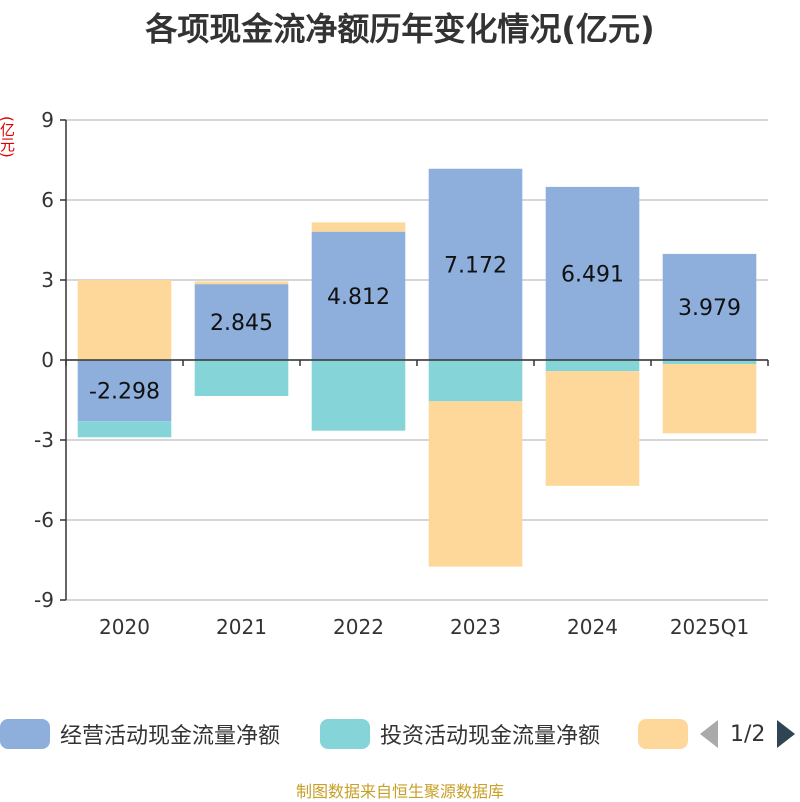  I want to click on data-label: 6.491, so click(592, 274).